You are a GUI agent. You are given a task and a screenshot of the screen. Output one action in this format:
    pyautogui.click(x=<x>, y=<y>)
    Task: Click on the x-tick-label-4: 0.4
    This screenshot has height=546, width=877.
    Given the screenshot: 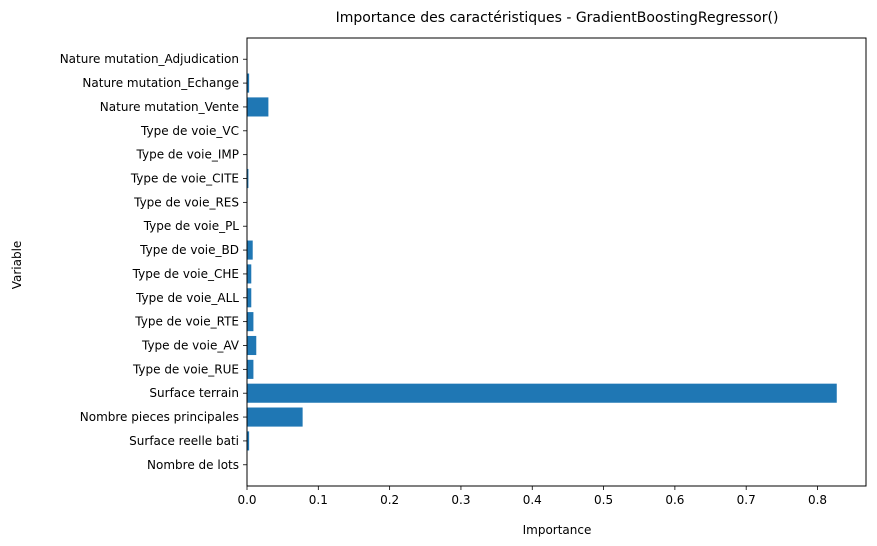 What is the action you would take?
    pyautogui.click(x=532, y=500)
    